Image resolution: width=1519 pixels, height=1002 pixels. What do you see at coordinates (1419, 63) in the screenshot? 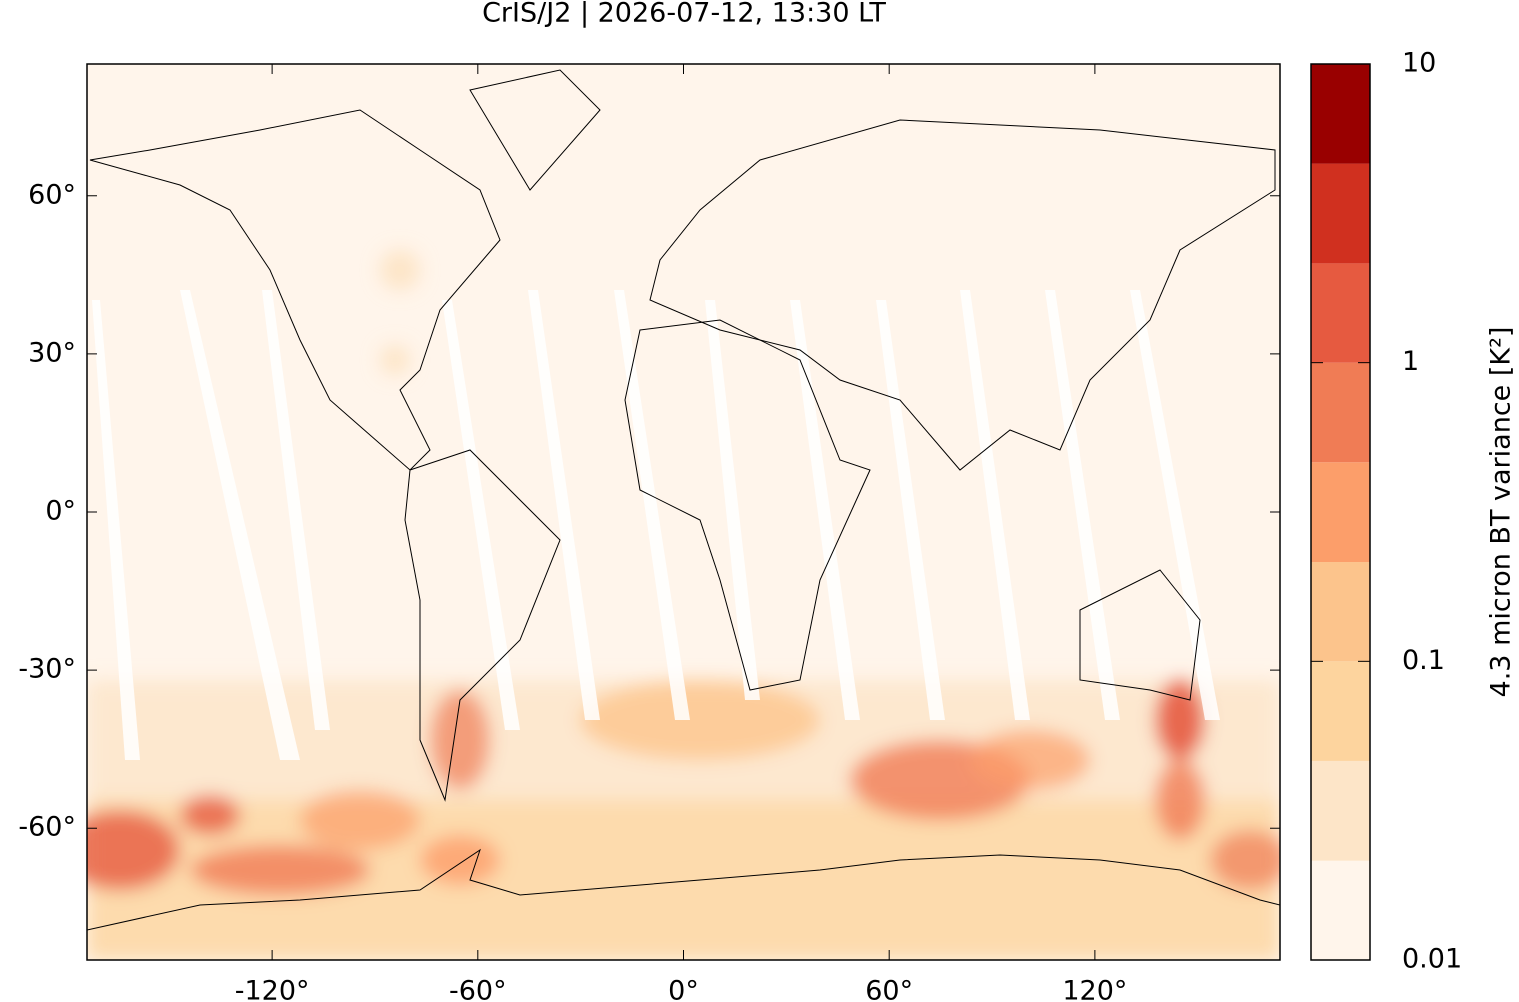
I see `colorbar-tick-label: 10` at bounding box center [1419, 63].